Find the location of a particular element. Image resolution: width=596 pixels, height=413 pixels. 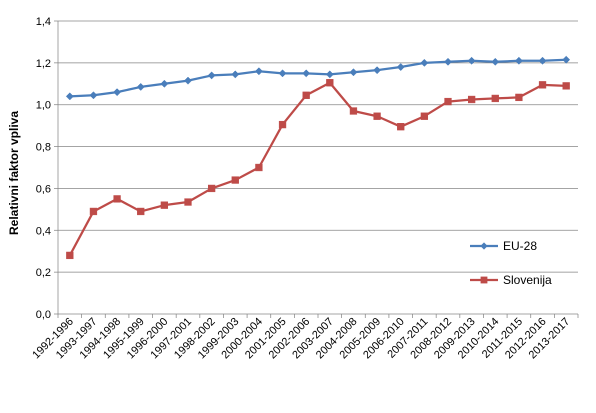

y-tick-label: 0,8 is located at coordinates (43, 148).